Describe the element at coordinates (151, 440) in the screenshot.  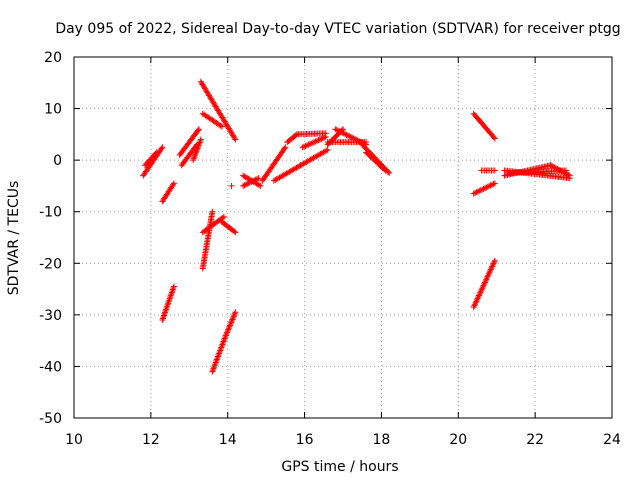
I see `x-tick-label: 12` at that location.